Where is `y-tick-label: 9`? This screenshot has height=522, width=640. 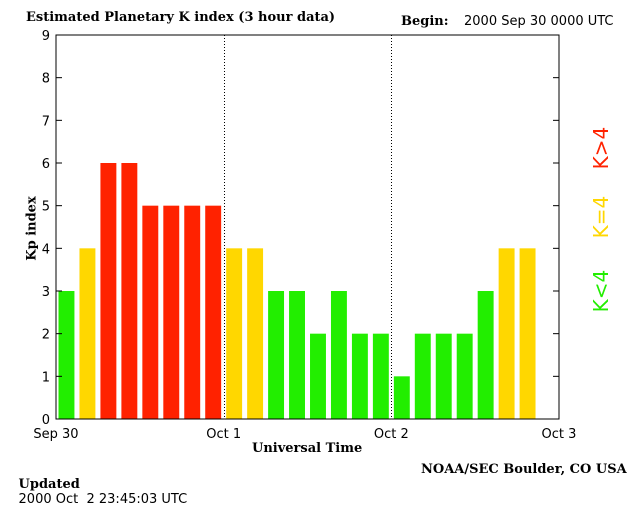 y-tick-label: 9 is located at coordinates (46, 36).